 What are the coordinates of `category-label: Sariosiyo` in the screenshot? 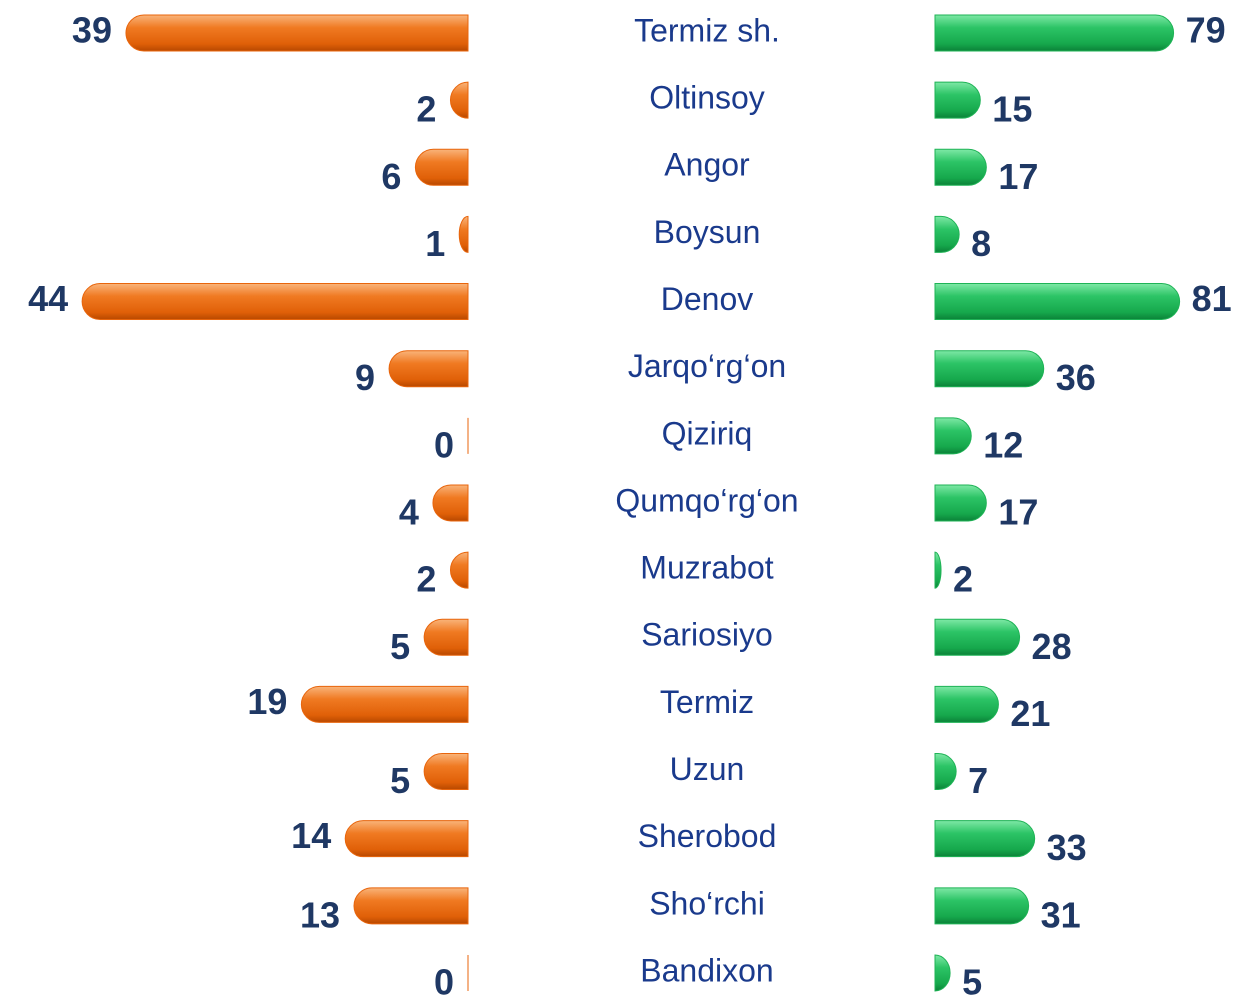 It's located at (707, 635).